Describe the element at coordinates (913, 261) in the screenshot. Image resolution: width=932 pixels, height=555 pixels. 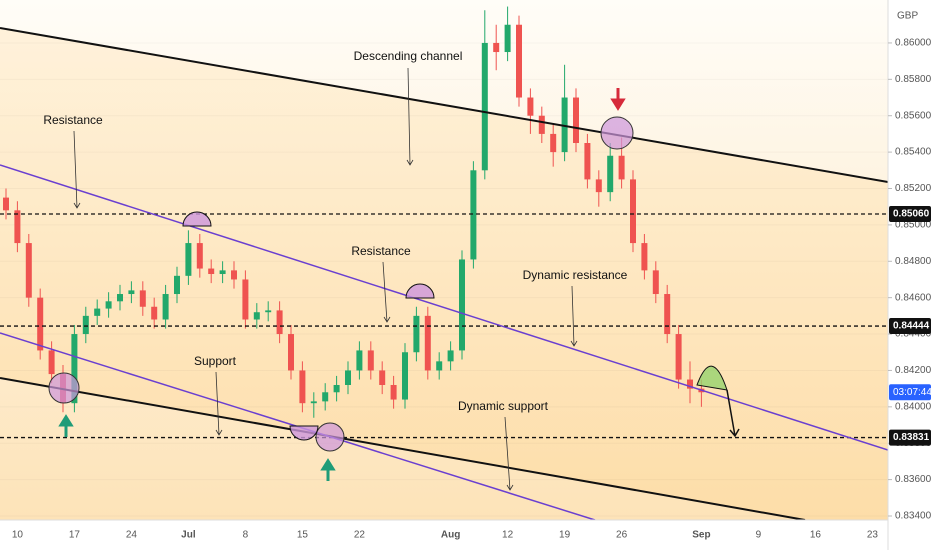
I see `y-tick-label: 0.84800` at that location.